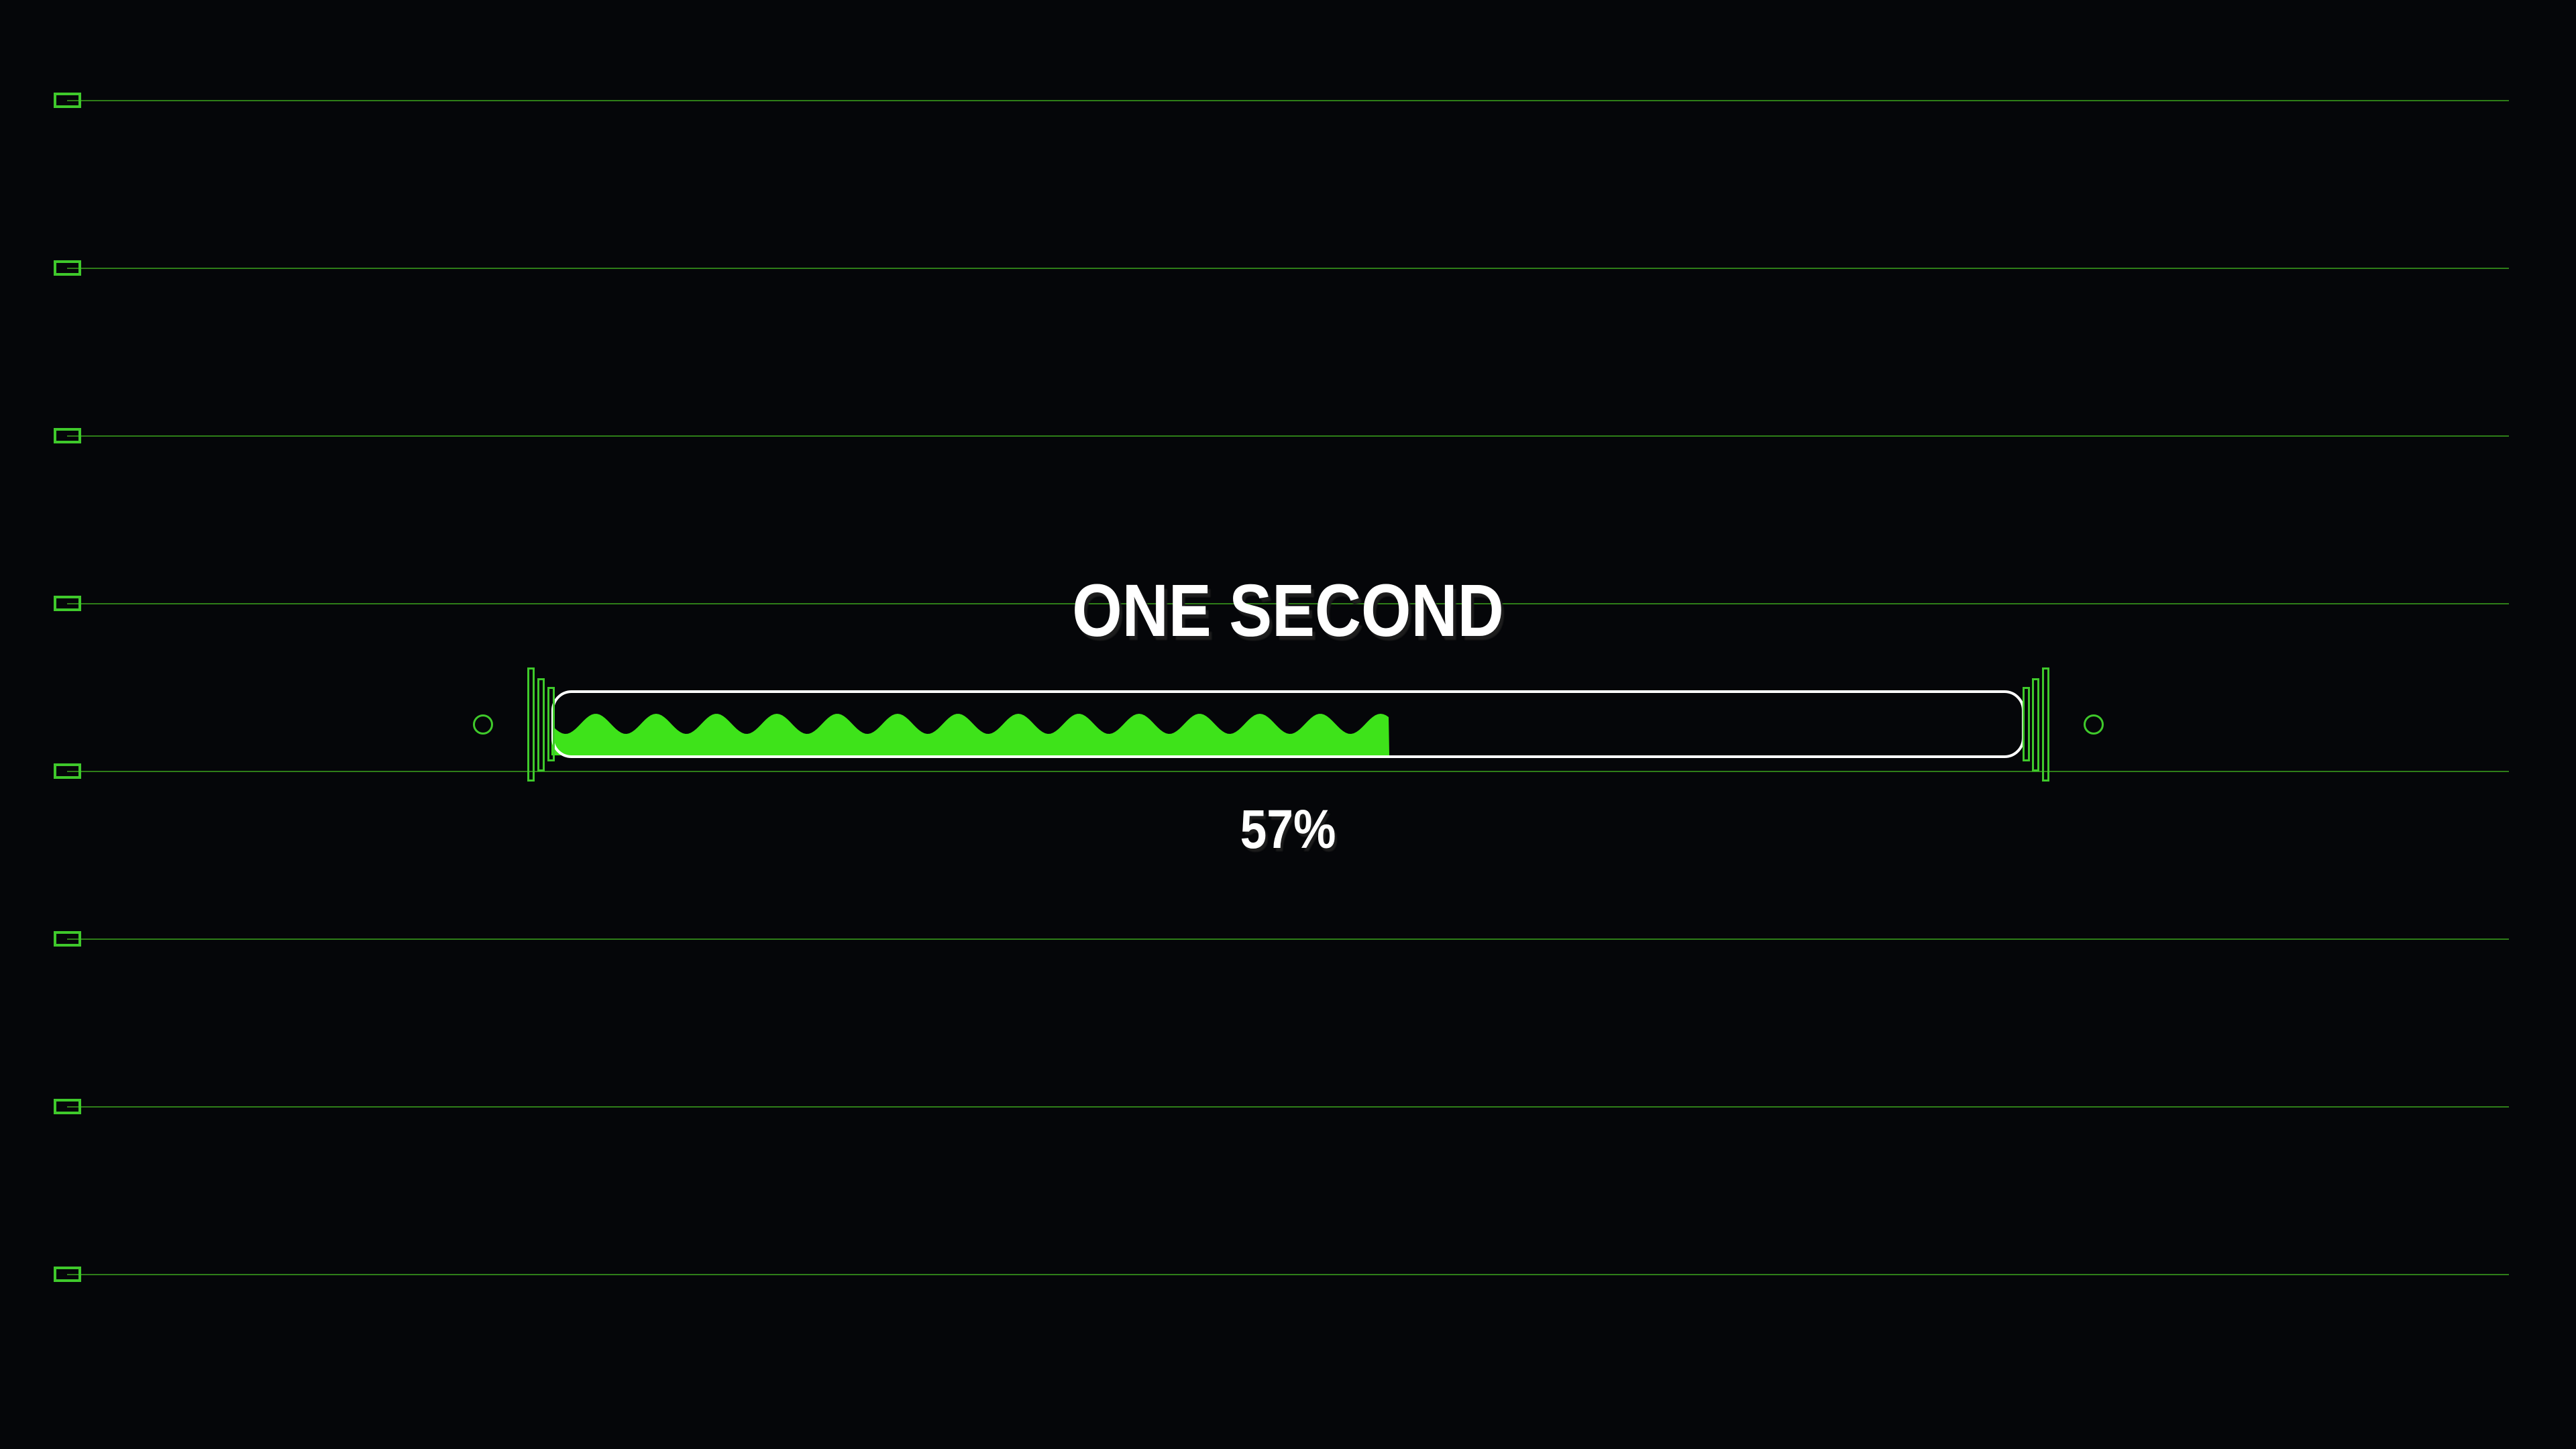 The height and width of the screenshot is (1449, 2576). What do you see at coordinates (2045, 724) in the screenshot?
I see `progress-right-bracket-bar-outer` at bounding box center [2045, 724].